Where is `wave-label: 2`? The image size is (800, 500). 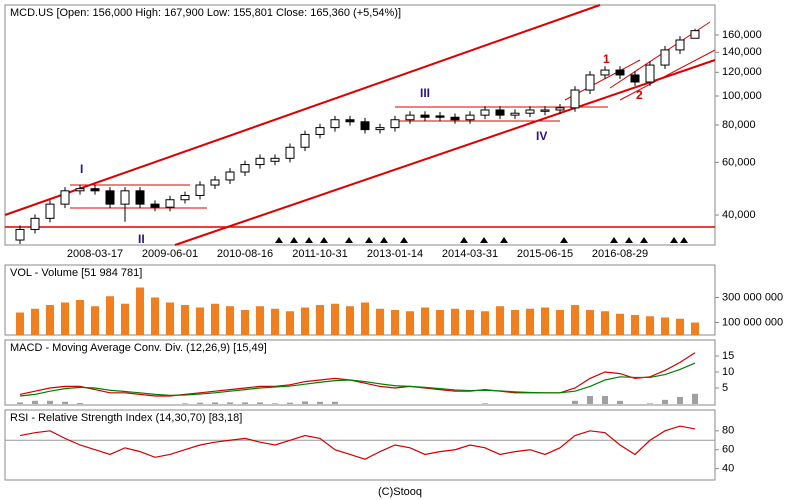
wave-label: 2 is located at coordinates (639, 95).